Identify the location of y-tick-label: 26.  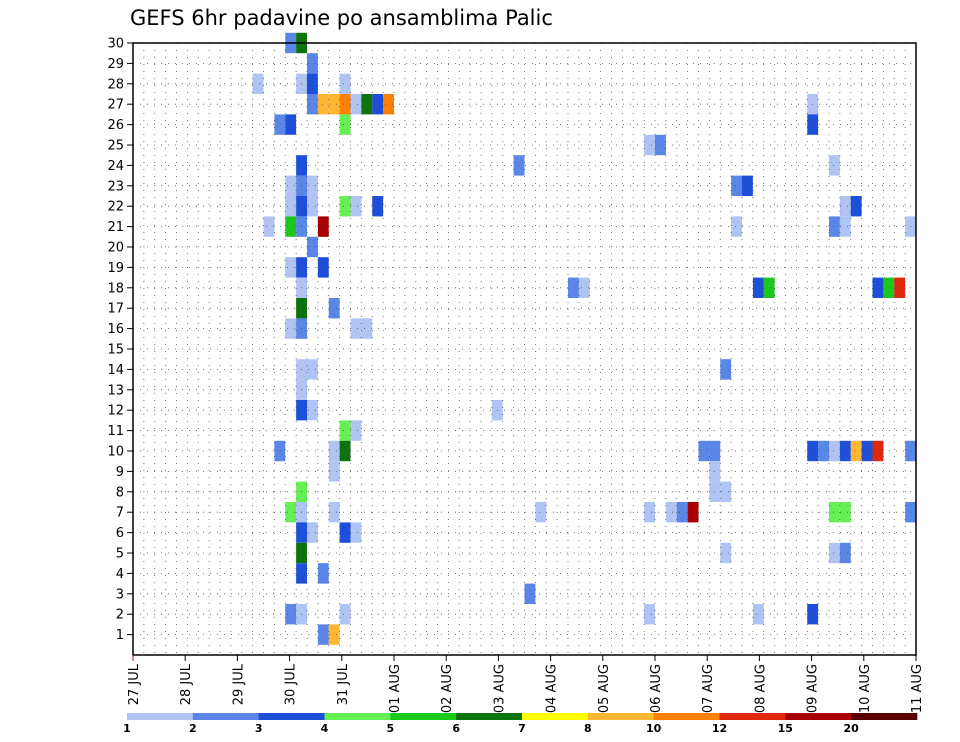
(115, 125).